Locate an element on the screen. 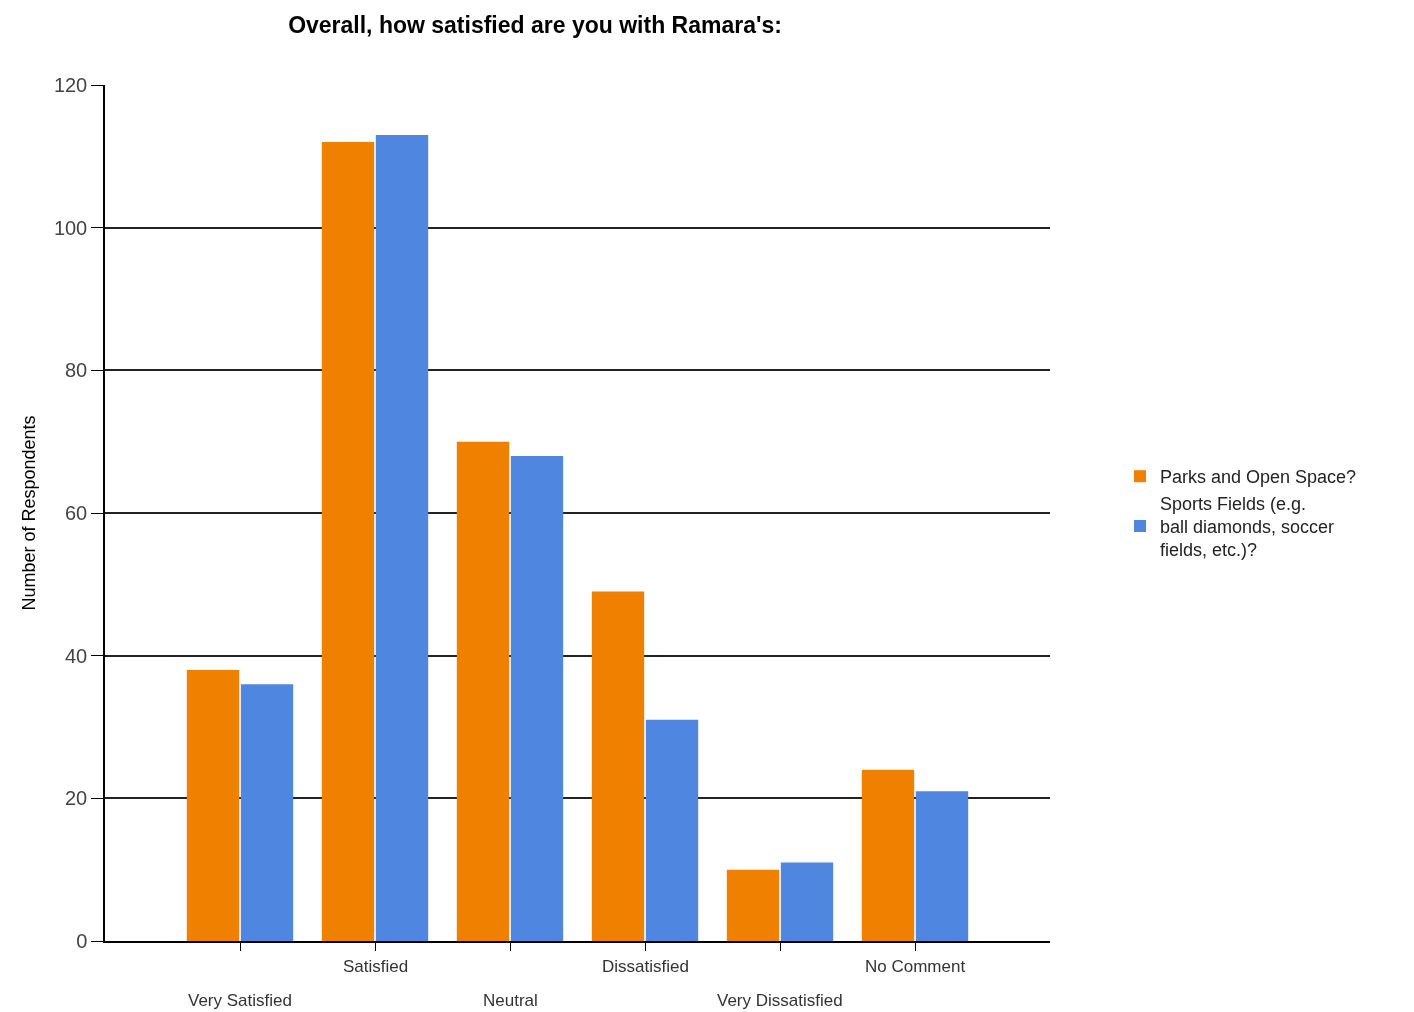 The width and height of the screenshot is (1414, 1012). y-tick-label: 80 is located at coordinates (76, 370).